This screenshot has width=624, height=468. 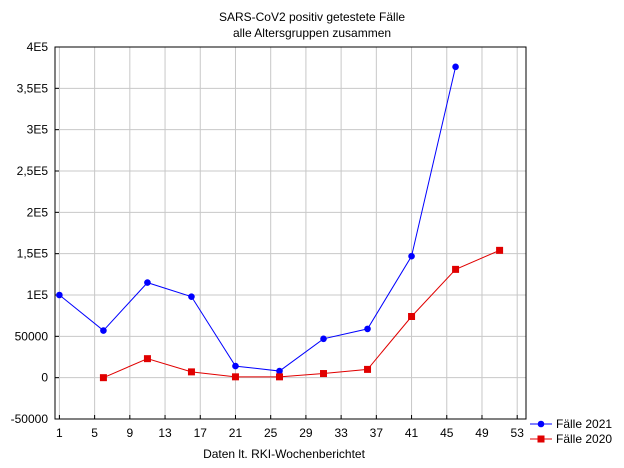 I want to click on chart-subtitle: alle Altersgruppen zusammen, so click(x=312, y=33).